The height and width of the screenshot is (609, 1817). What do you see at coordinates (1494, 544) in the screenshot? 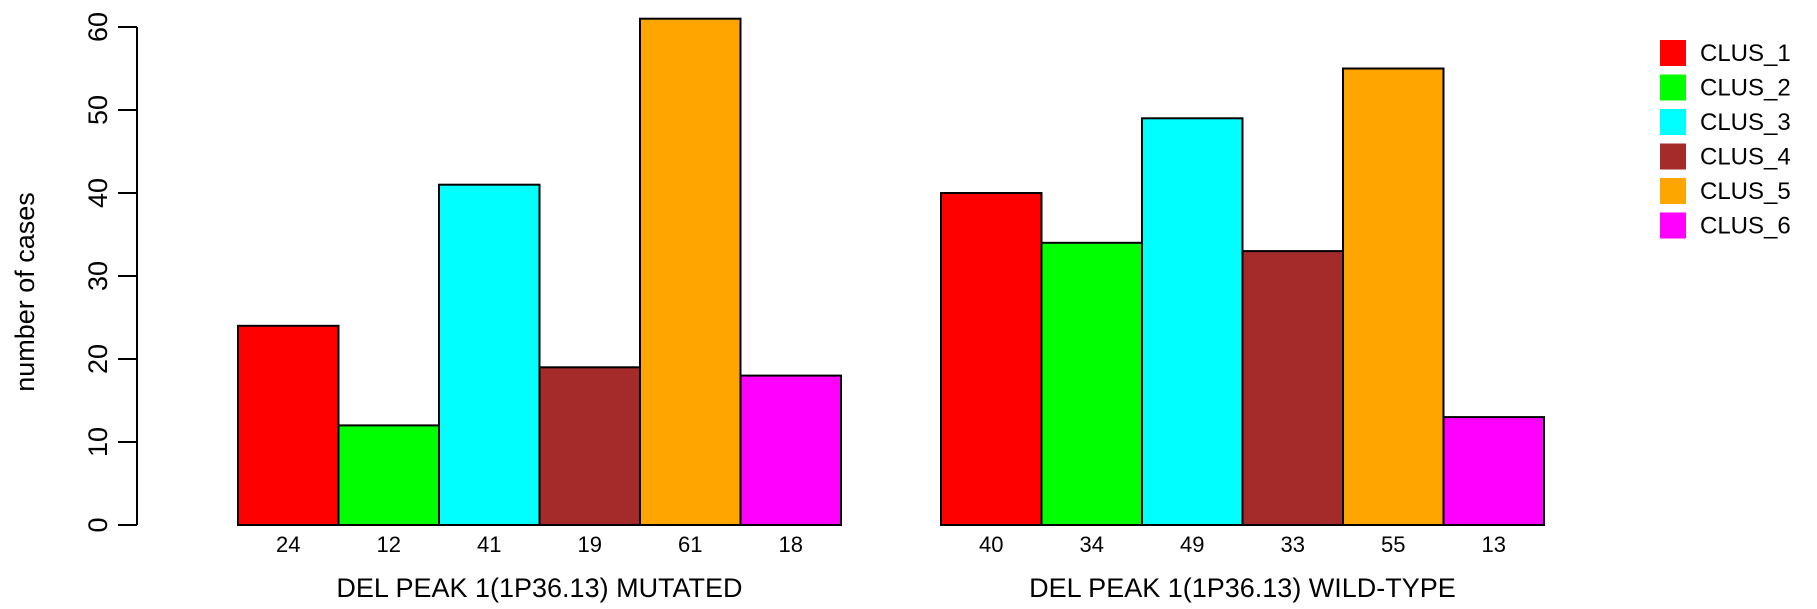
I see `bar-value-label: 13` at bounding box center [1494, 544].